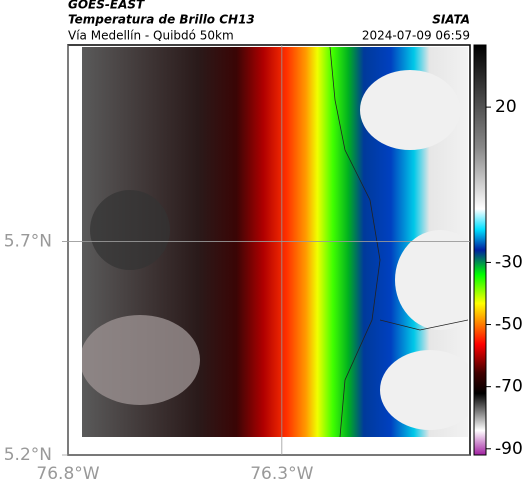 Image resolution: width=526 pixels, height=491 pixels. Describe the element at coordinates (67, 474) in the screenshot. I see `lon-label: 76.8°W` at that location.